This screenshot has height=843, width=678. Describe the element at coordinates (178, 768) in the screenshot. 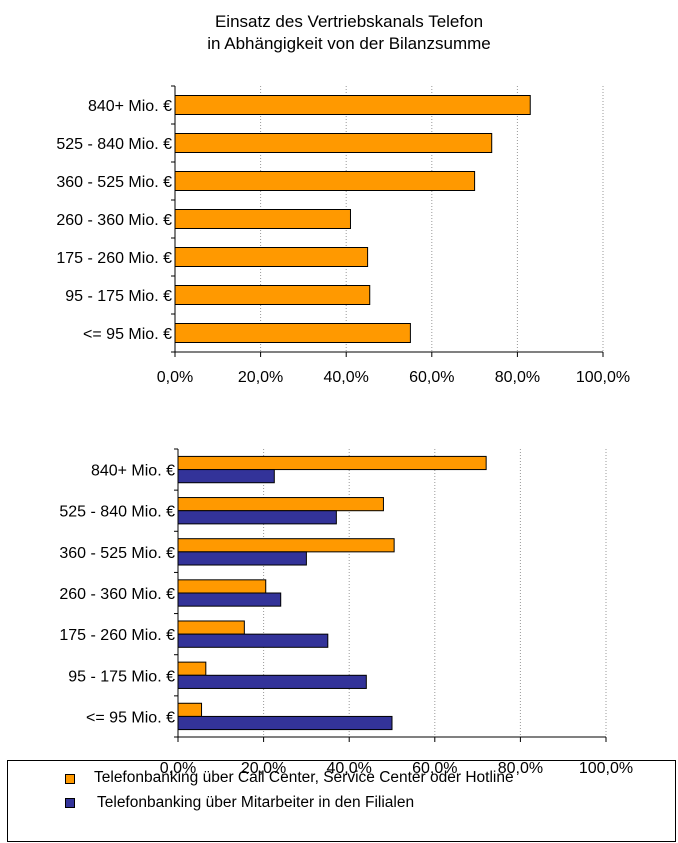

I see `chart2-x-tick-label: 0,0%` at that location.